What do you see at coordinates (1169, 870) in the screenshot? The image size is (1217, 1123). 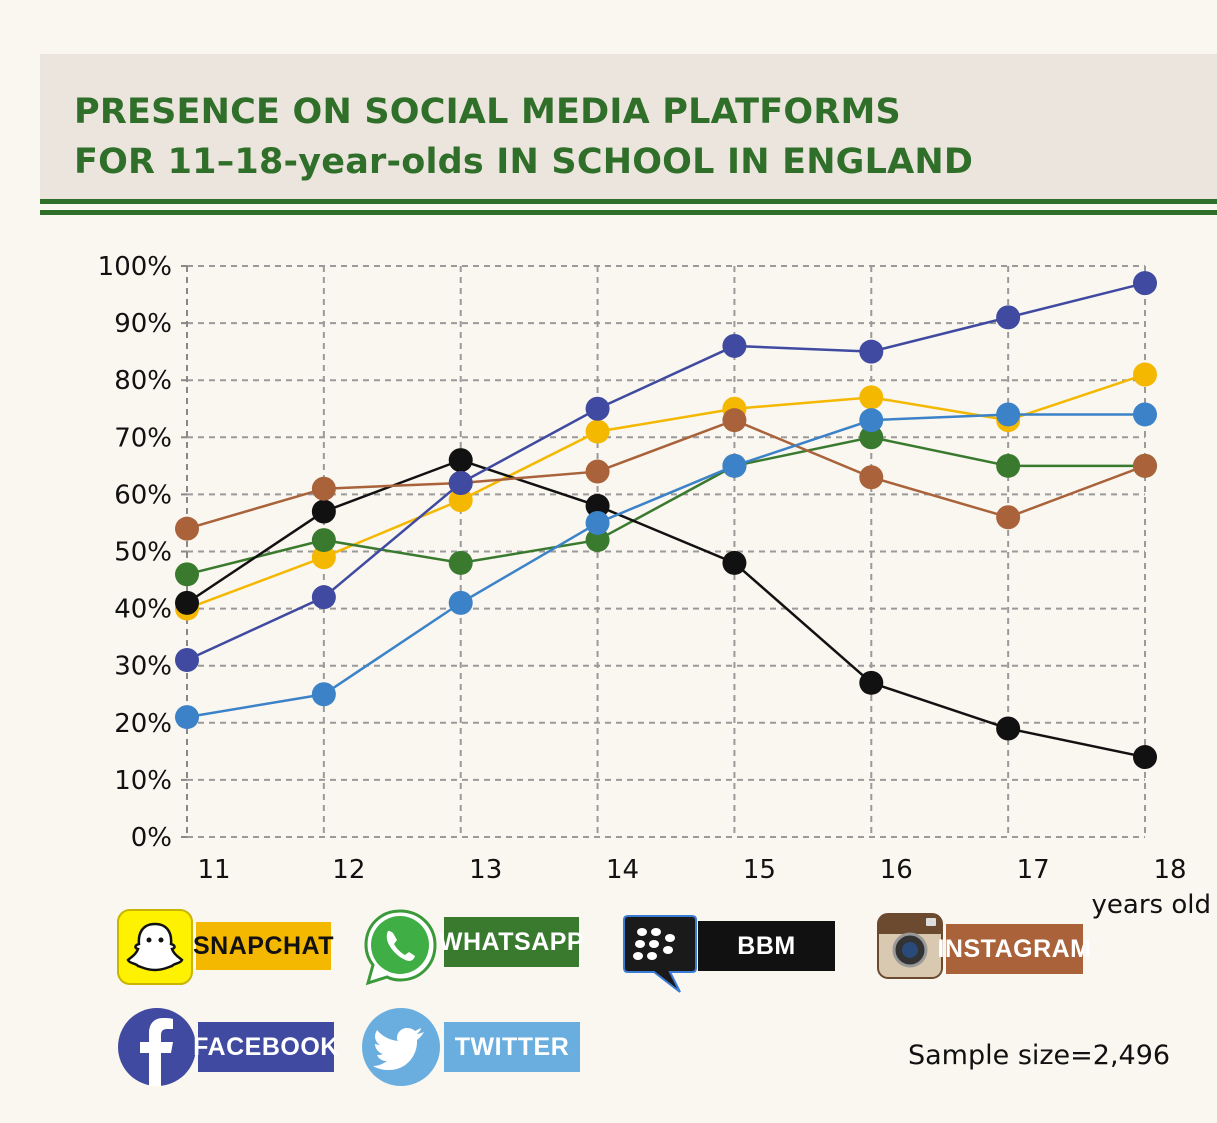 I see `x-tick-label: 18` at bounding box center [1169, 870].